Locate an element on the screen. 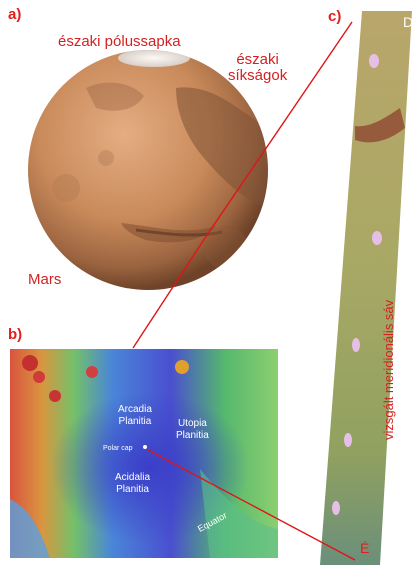 The width and height of the screenshot is (414, 565). map-to-strip-line is located at coordinates (251, 505).